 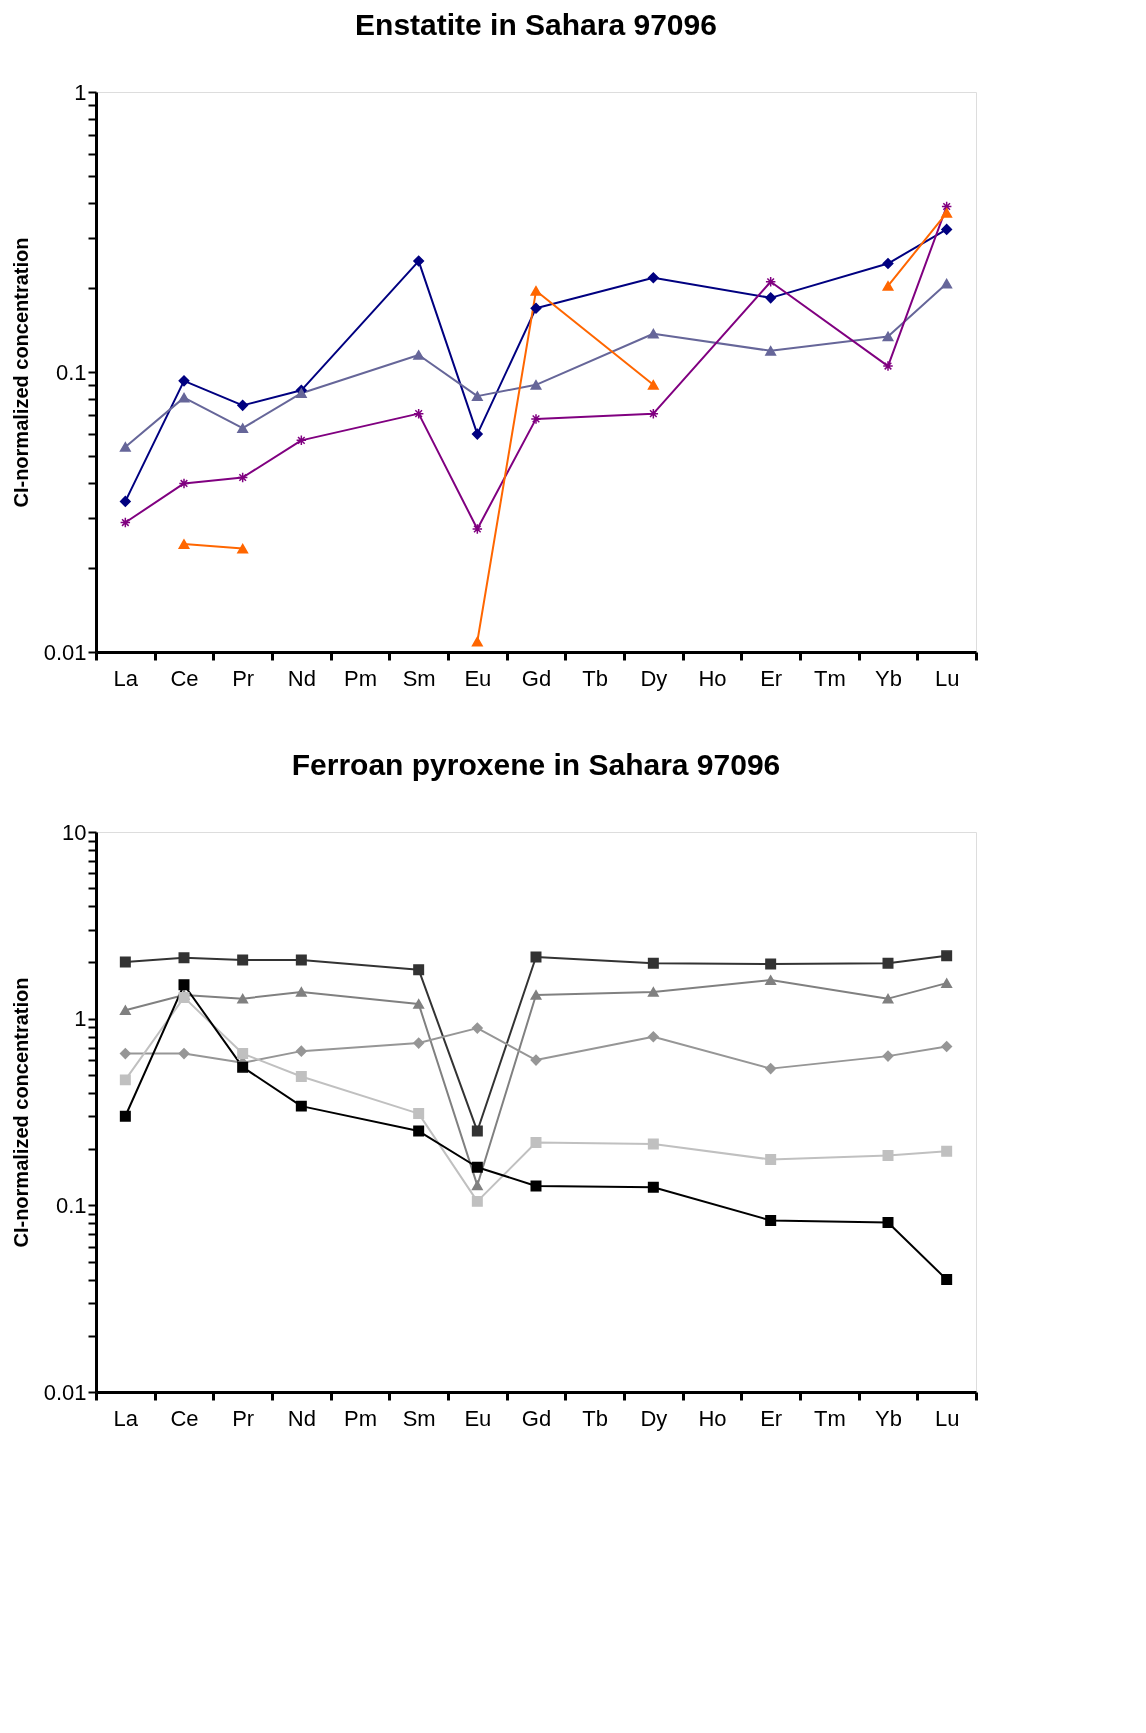 What do you see at coordinates (536, 24) in the screenshot?
I see `chart-title: Enstatite in Sahara 97096` at bounding box center [536, 24].